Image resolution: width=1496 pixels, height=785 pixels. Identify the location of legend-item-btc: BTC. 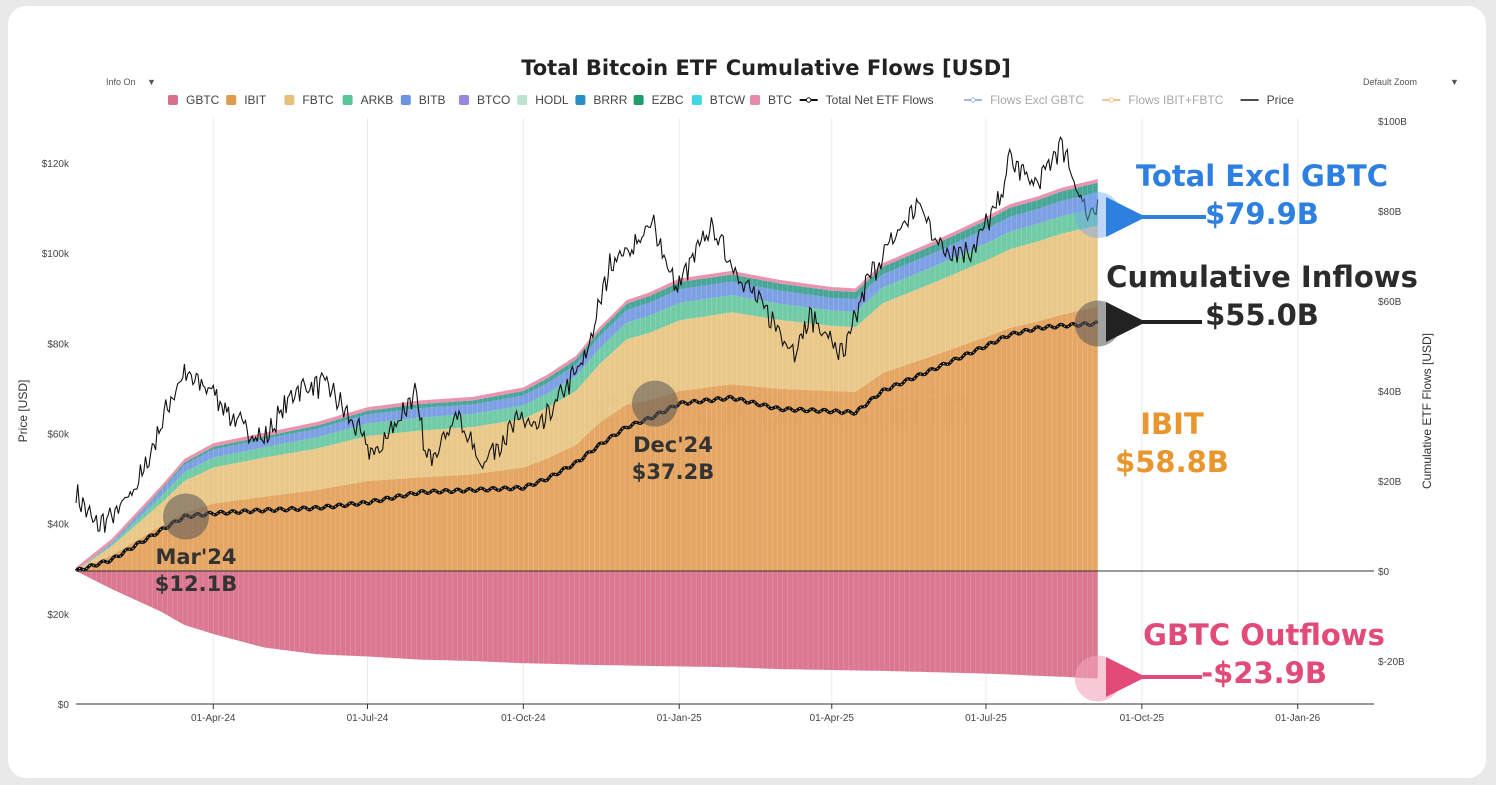
(771, 100).